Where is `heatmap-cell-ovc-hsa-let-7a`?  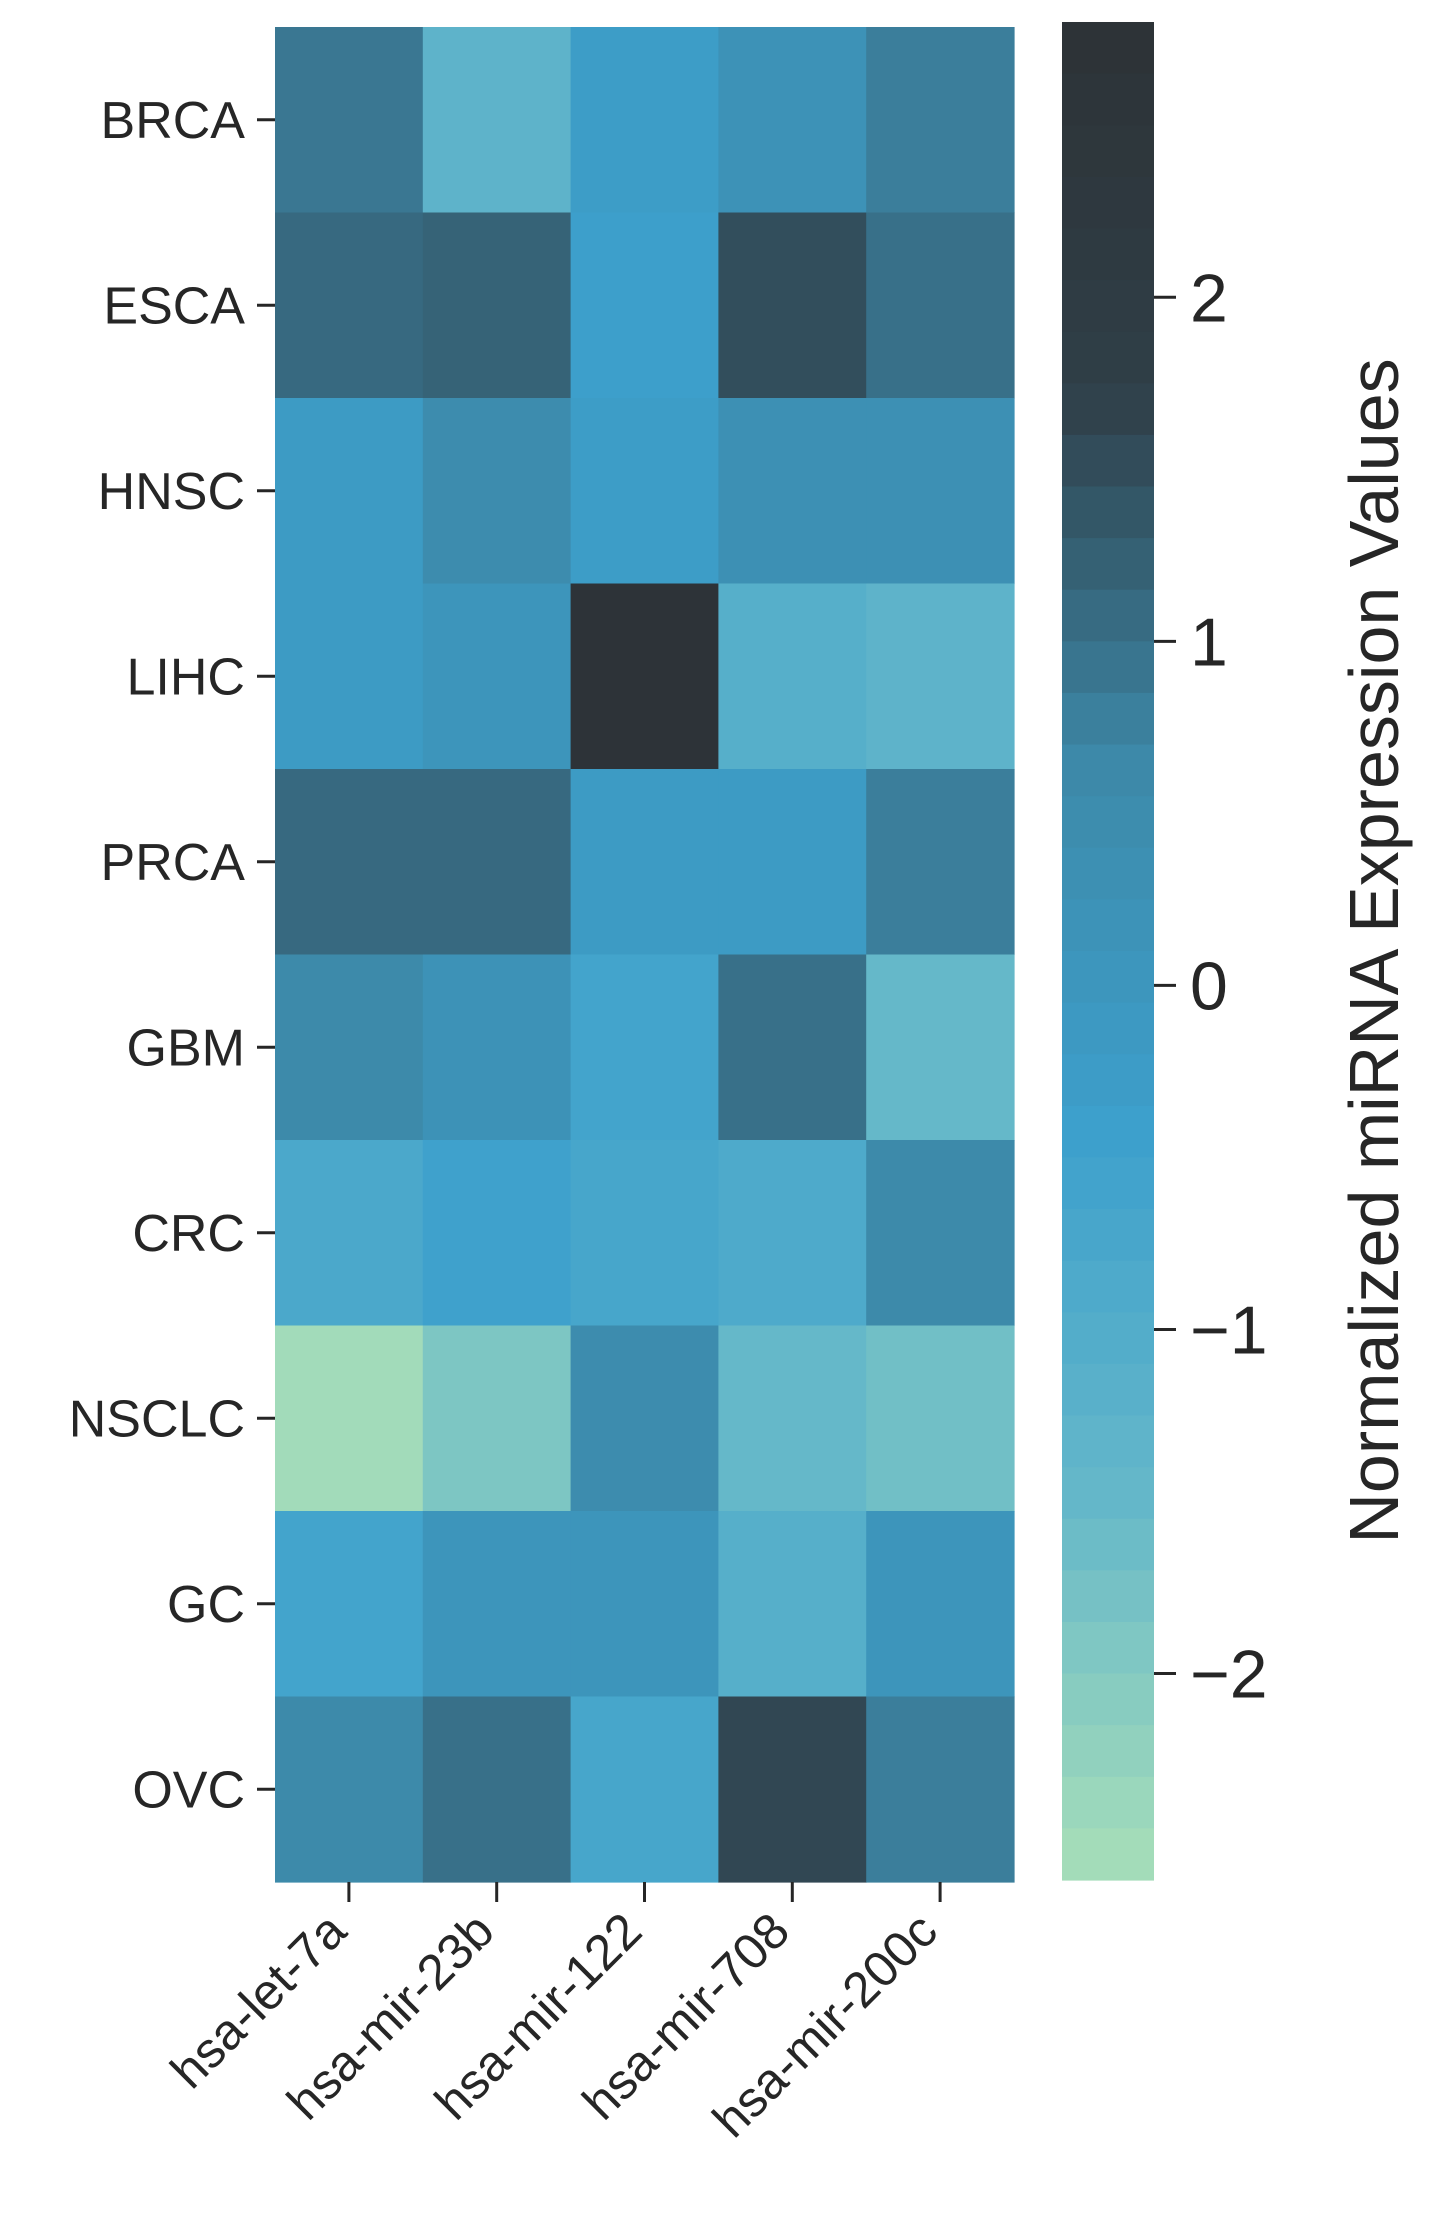
heatmap-cell-ovc-hsa-let-7a is located at coordinates (349, 1789).